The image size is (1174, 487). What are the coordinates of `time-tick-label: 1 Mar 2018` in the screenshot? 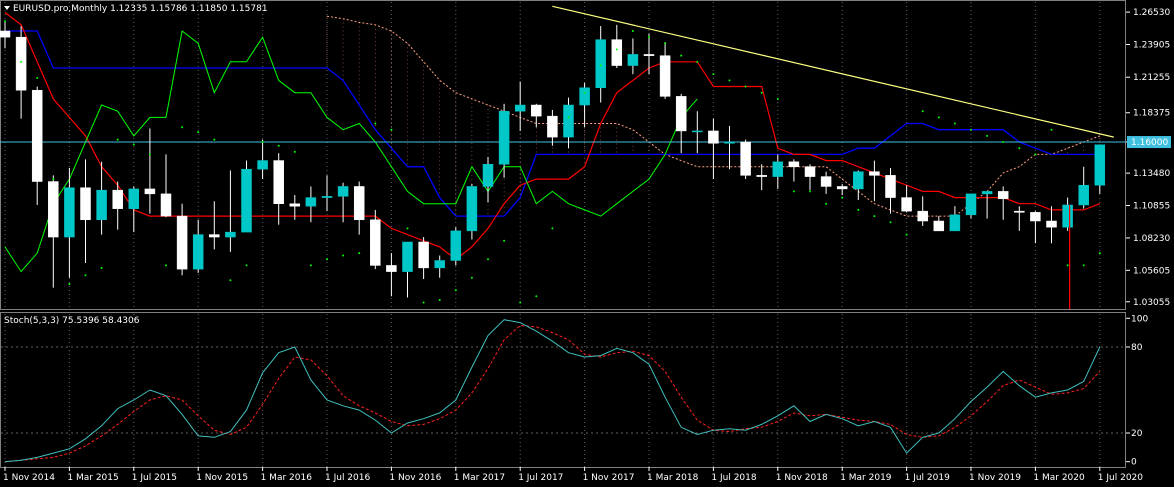 It's located at (673, 478).